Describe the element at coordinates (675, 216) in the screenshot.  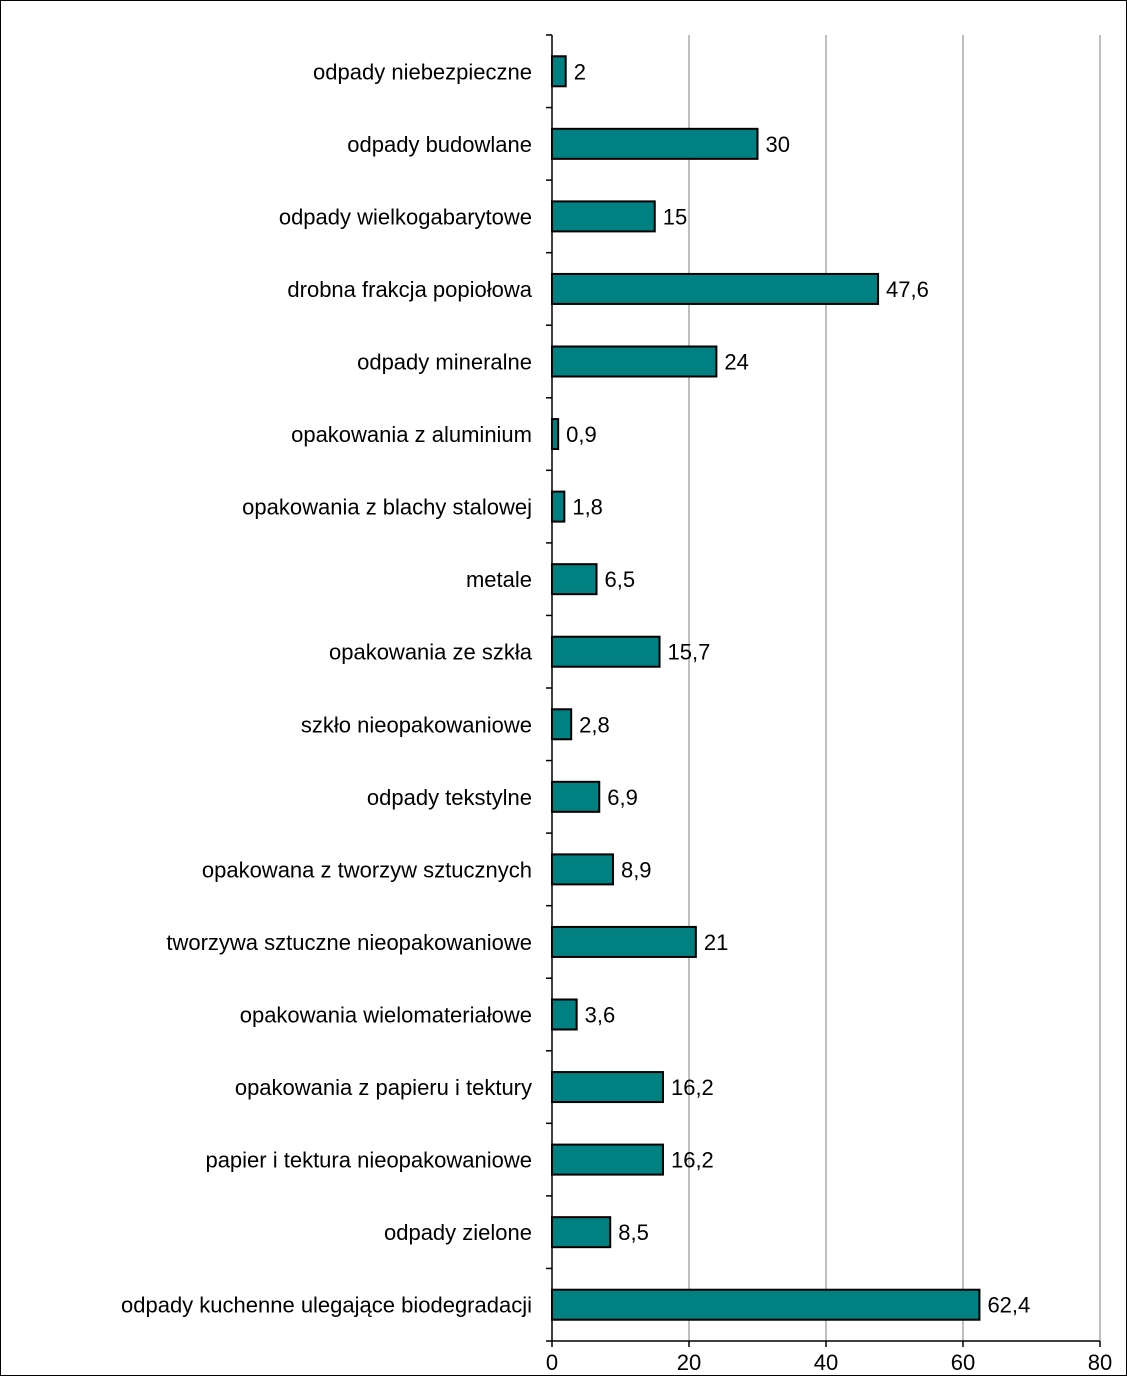
I see `value-label-3: 15` at that location.